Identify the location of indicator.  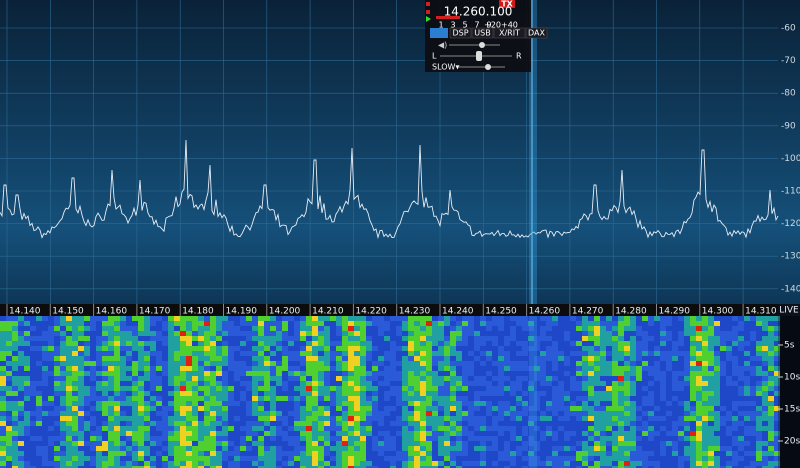
(428, 12).